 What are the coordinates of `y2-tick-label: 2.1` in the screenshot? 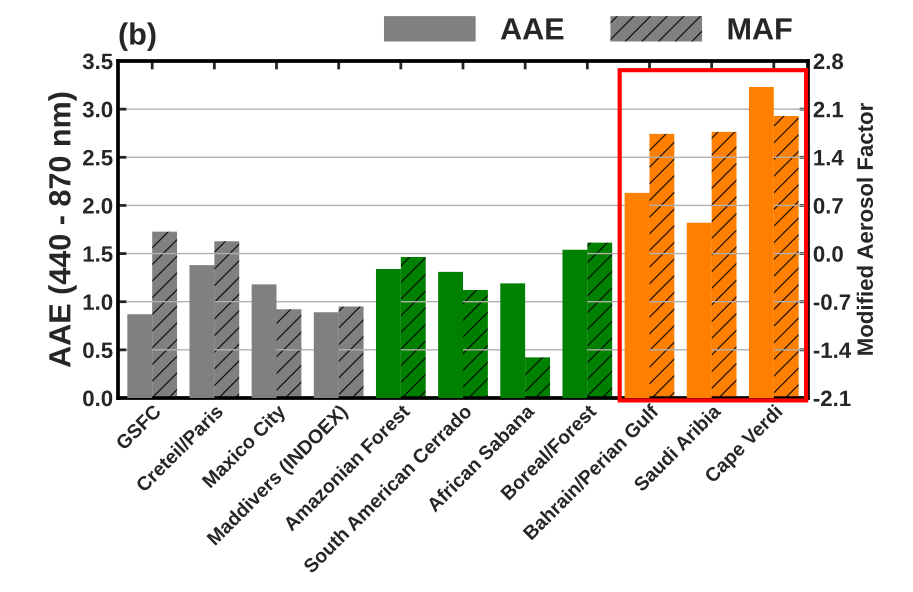 It's located at (829, 110).